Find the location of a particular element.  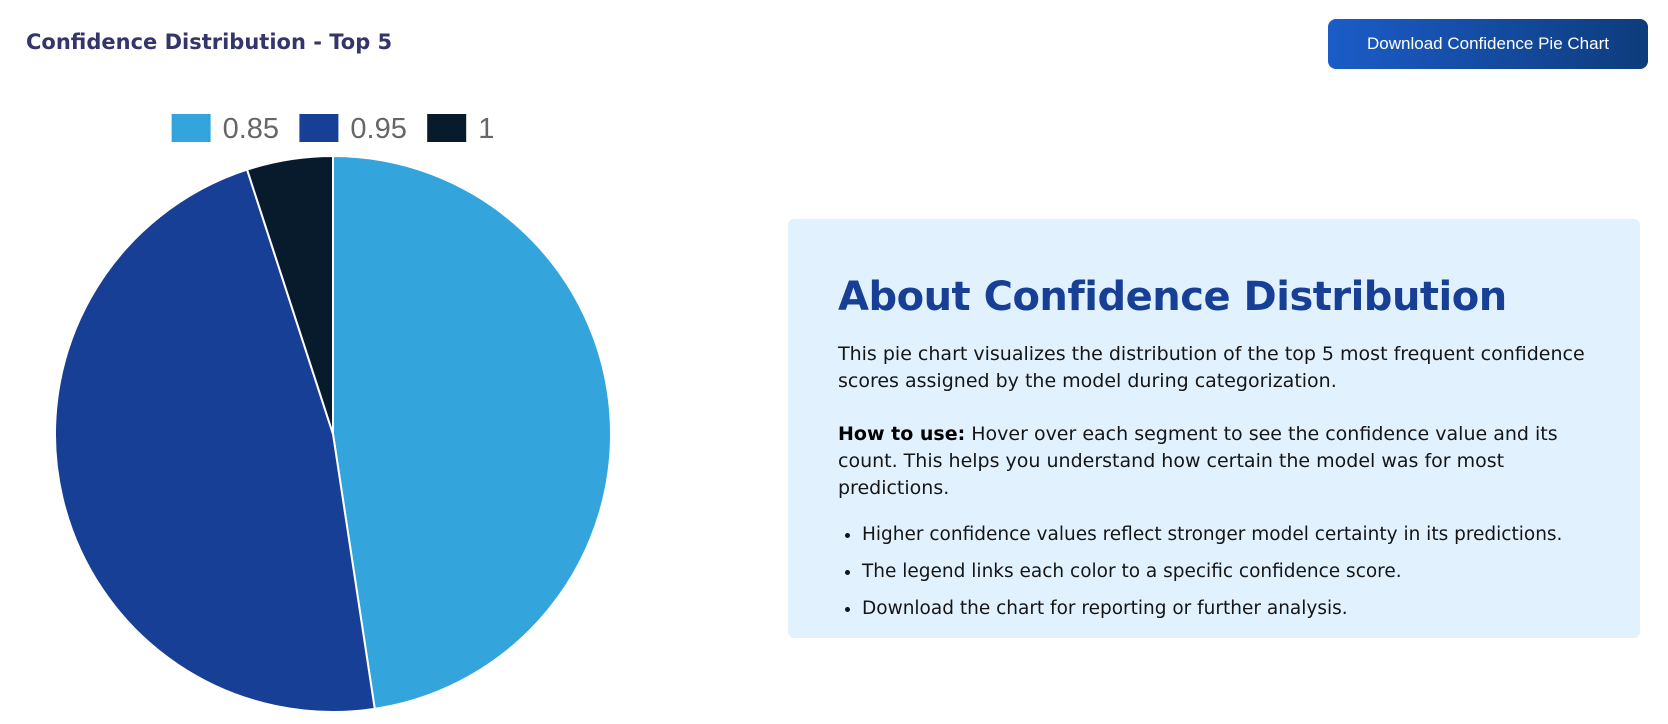

legend-label: 0.95 is located at coordinates (378, 129).